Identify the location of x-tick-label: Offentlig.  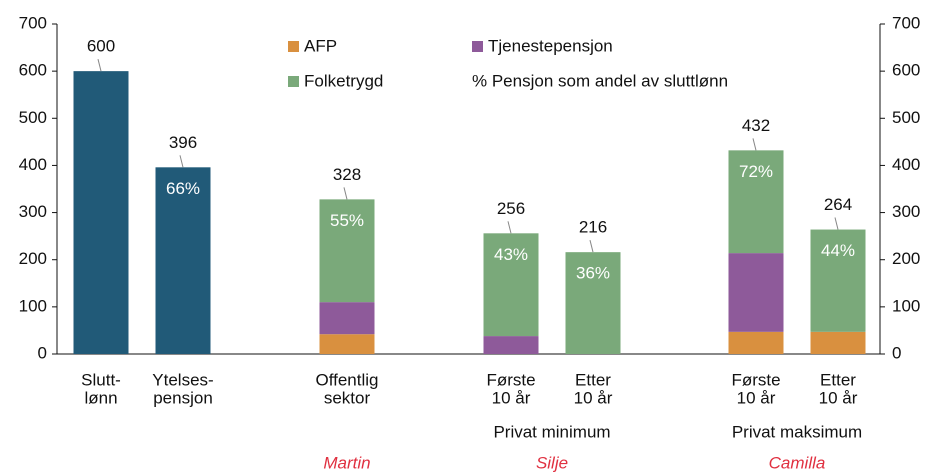
(346, 379).